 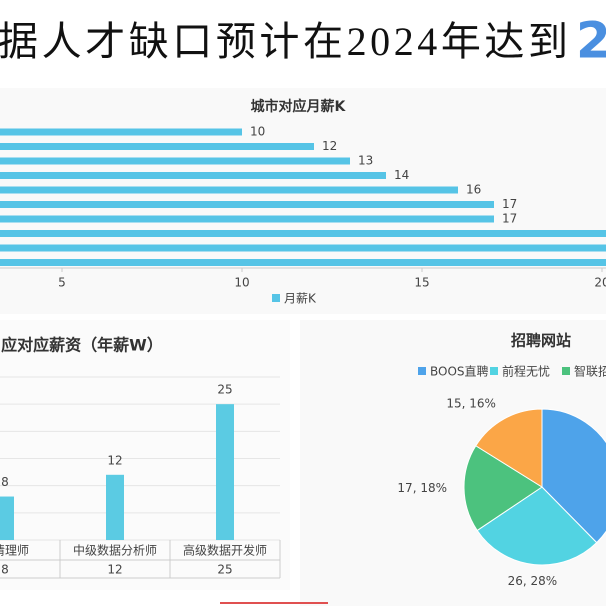 What do you see at coordinates (62, 283) in the screenshot?
I see `x-tick-label: 5` at bounding box center [62, 283].